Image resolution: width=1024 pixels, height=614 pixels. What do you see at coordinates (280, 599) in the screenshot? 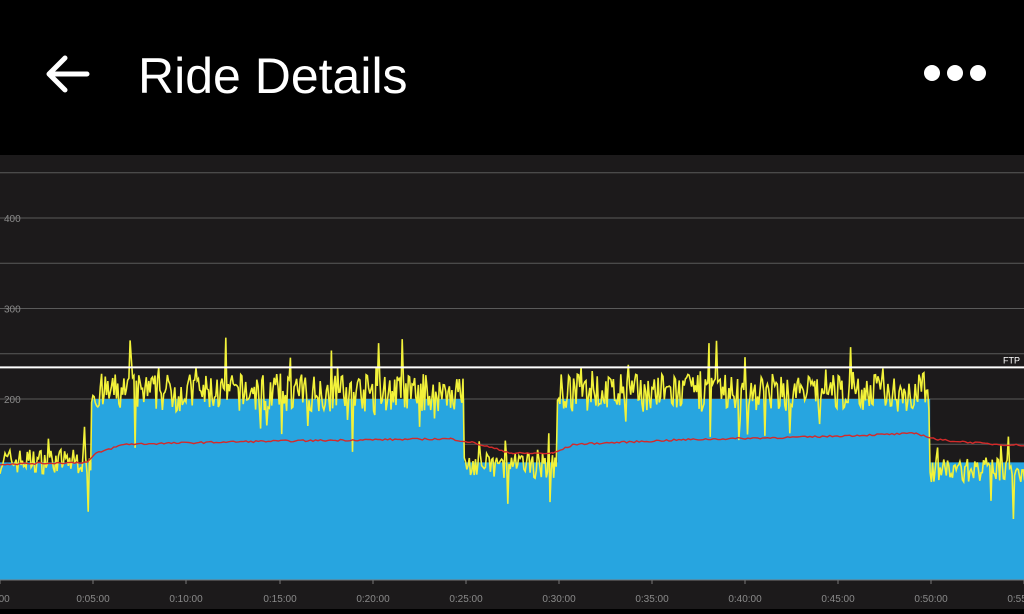
I see `x-tick-label: 0:15:00` at bounding box center [280, 599].